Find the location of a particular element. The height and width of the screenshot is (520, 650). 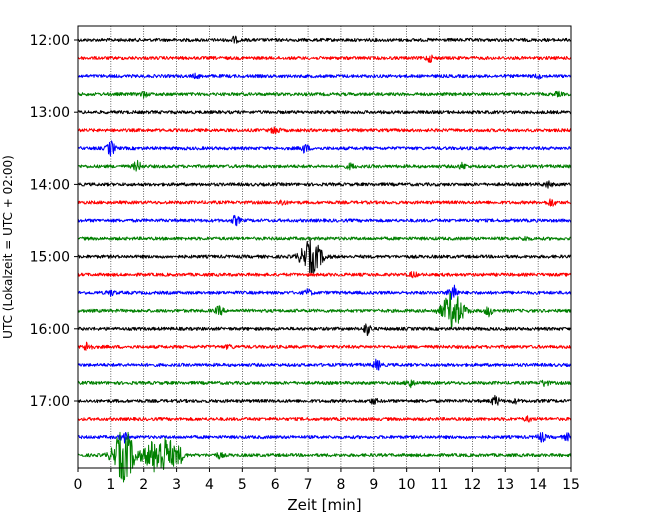

x-axis-ticks: 0 1 2 3 4 5 6 7 8 9 10 11 12 13 14 15 is located at coordinates (327, 480).